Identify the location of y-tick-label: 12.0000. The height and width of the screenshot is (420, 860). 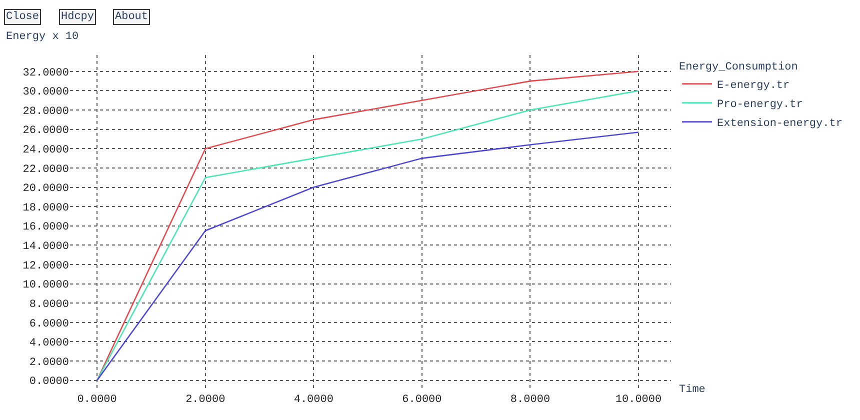
(45, 266).